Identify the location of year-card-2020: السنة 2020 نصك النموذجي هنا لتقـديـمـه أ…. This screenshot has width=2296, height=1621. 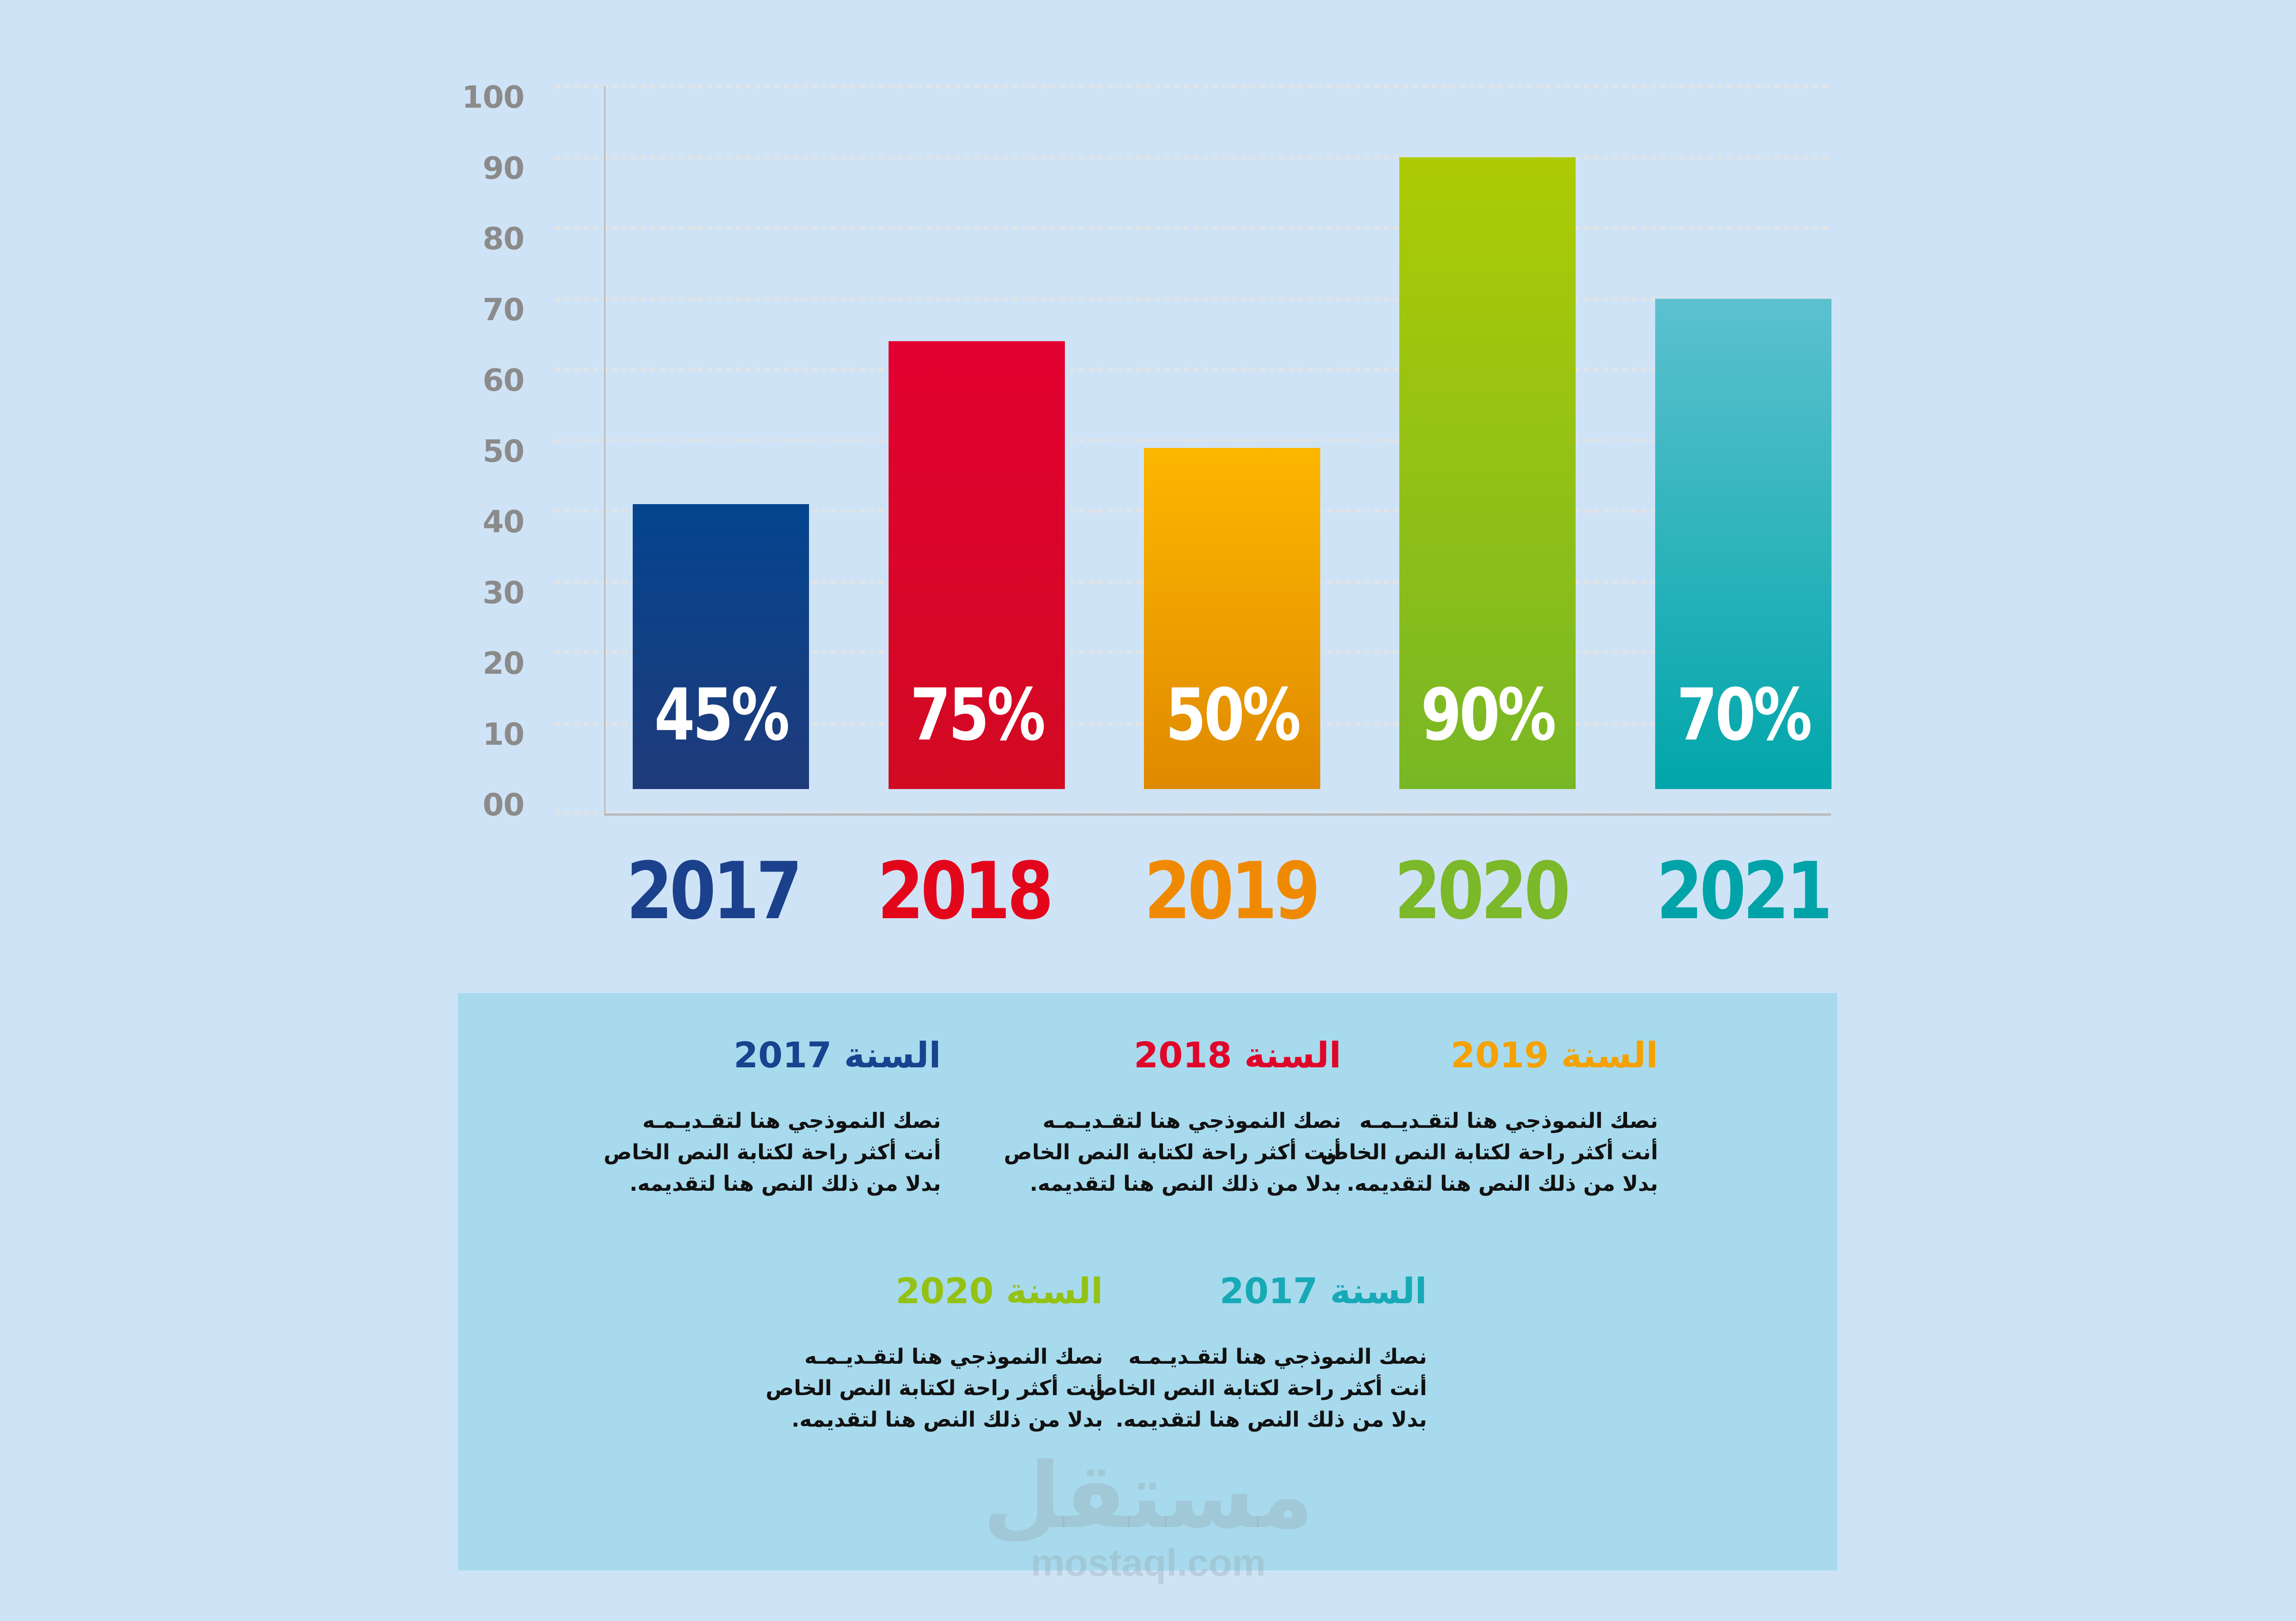
(934, 1353).